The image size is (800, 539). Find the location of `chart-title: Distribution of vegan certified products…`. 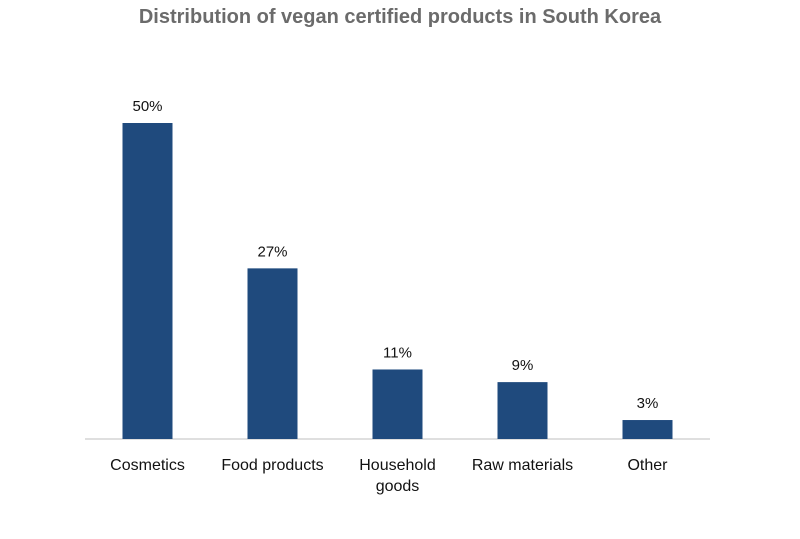

chart-title: Distribution of vegan certified products… is located at coordinates (400, 17).